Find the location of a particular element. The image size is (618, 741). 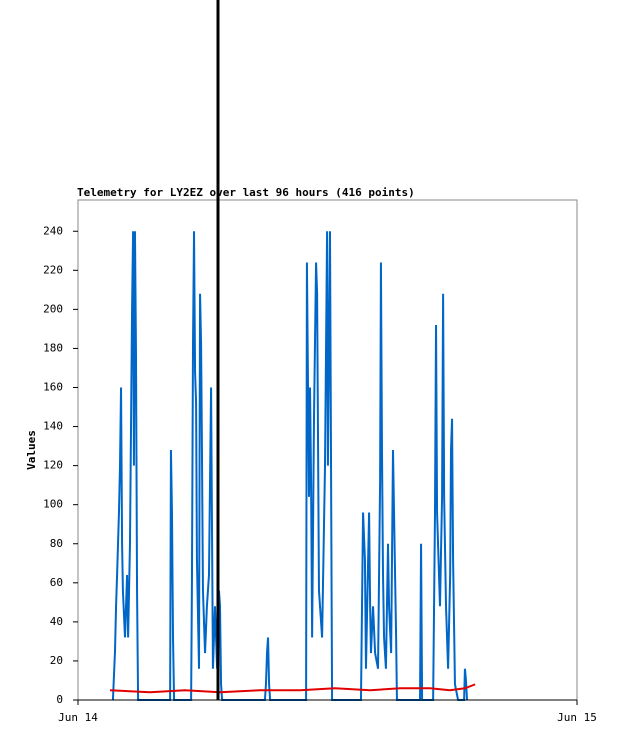

y-tick-label: 220 is located at coordinates (53, 269).